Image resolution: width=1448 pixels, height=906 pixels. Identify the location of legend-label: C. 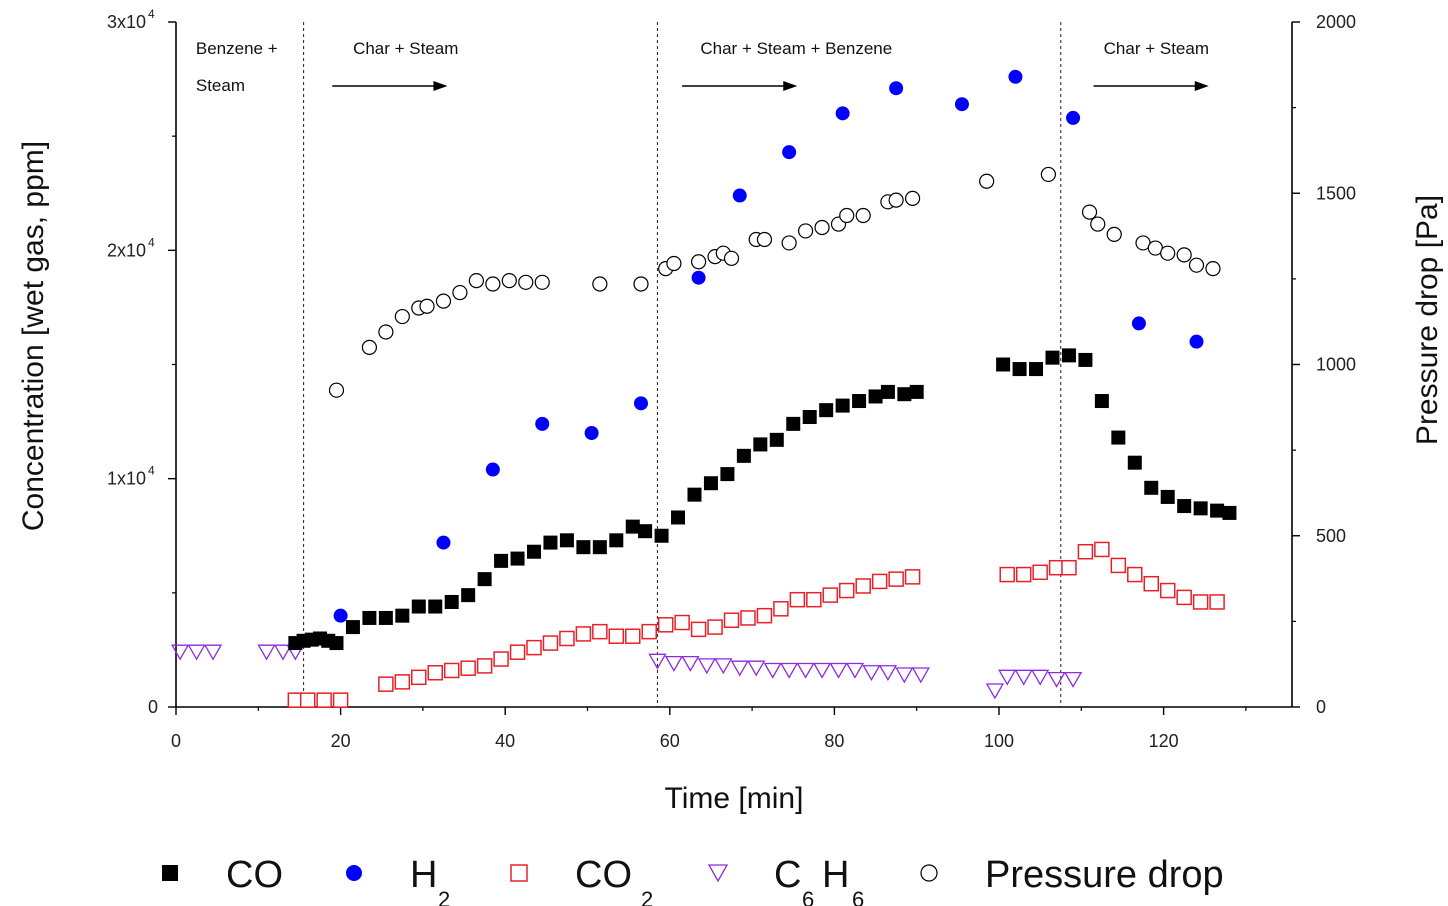
(787, 875).